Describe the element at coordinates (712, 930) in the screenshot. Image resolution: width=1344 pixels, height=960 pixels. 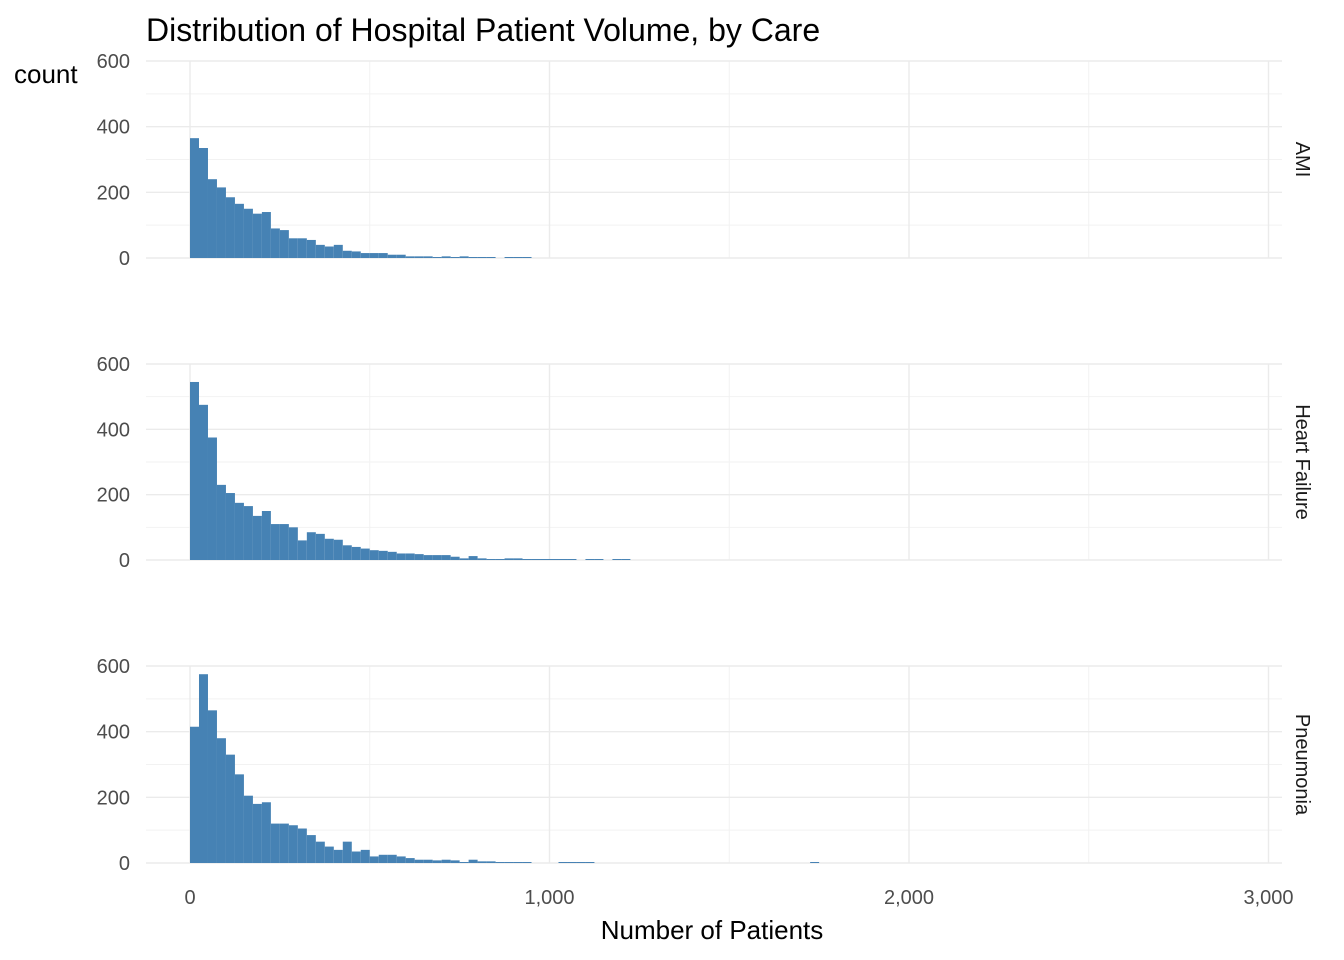
I see `x-axis-title: Number of Patients` at that location.